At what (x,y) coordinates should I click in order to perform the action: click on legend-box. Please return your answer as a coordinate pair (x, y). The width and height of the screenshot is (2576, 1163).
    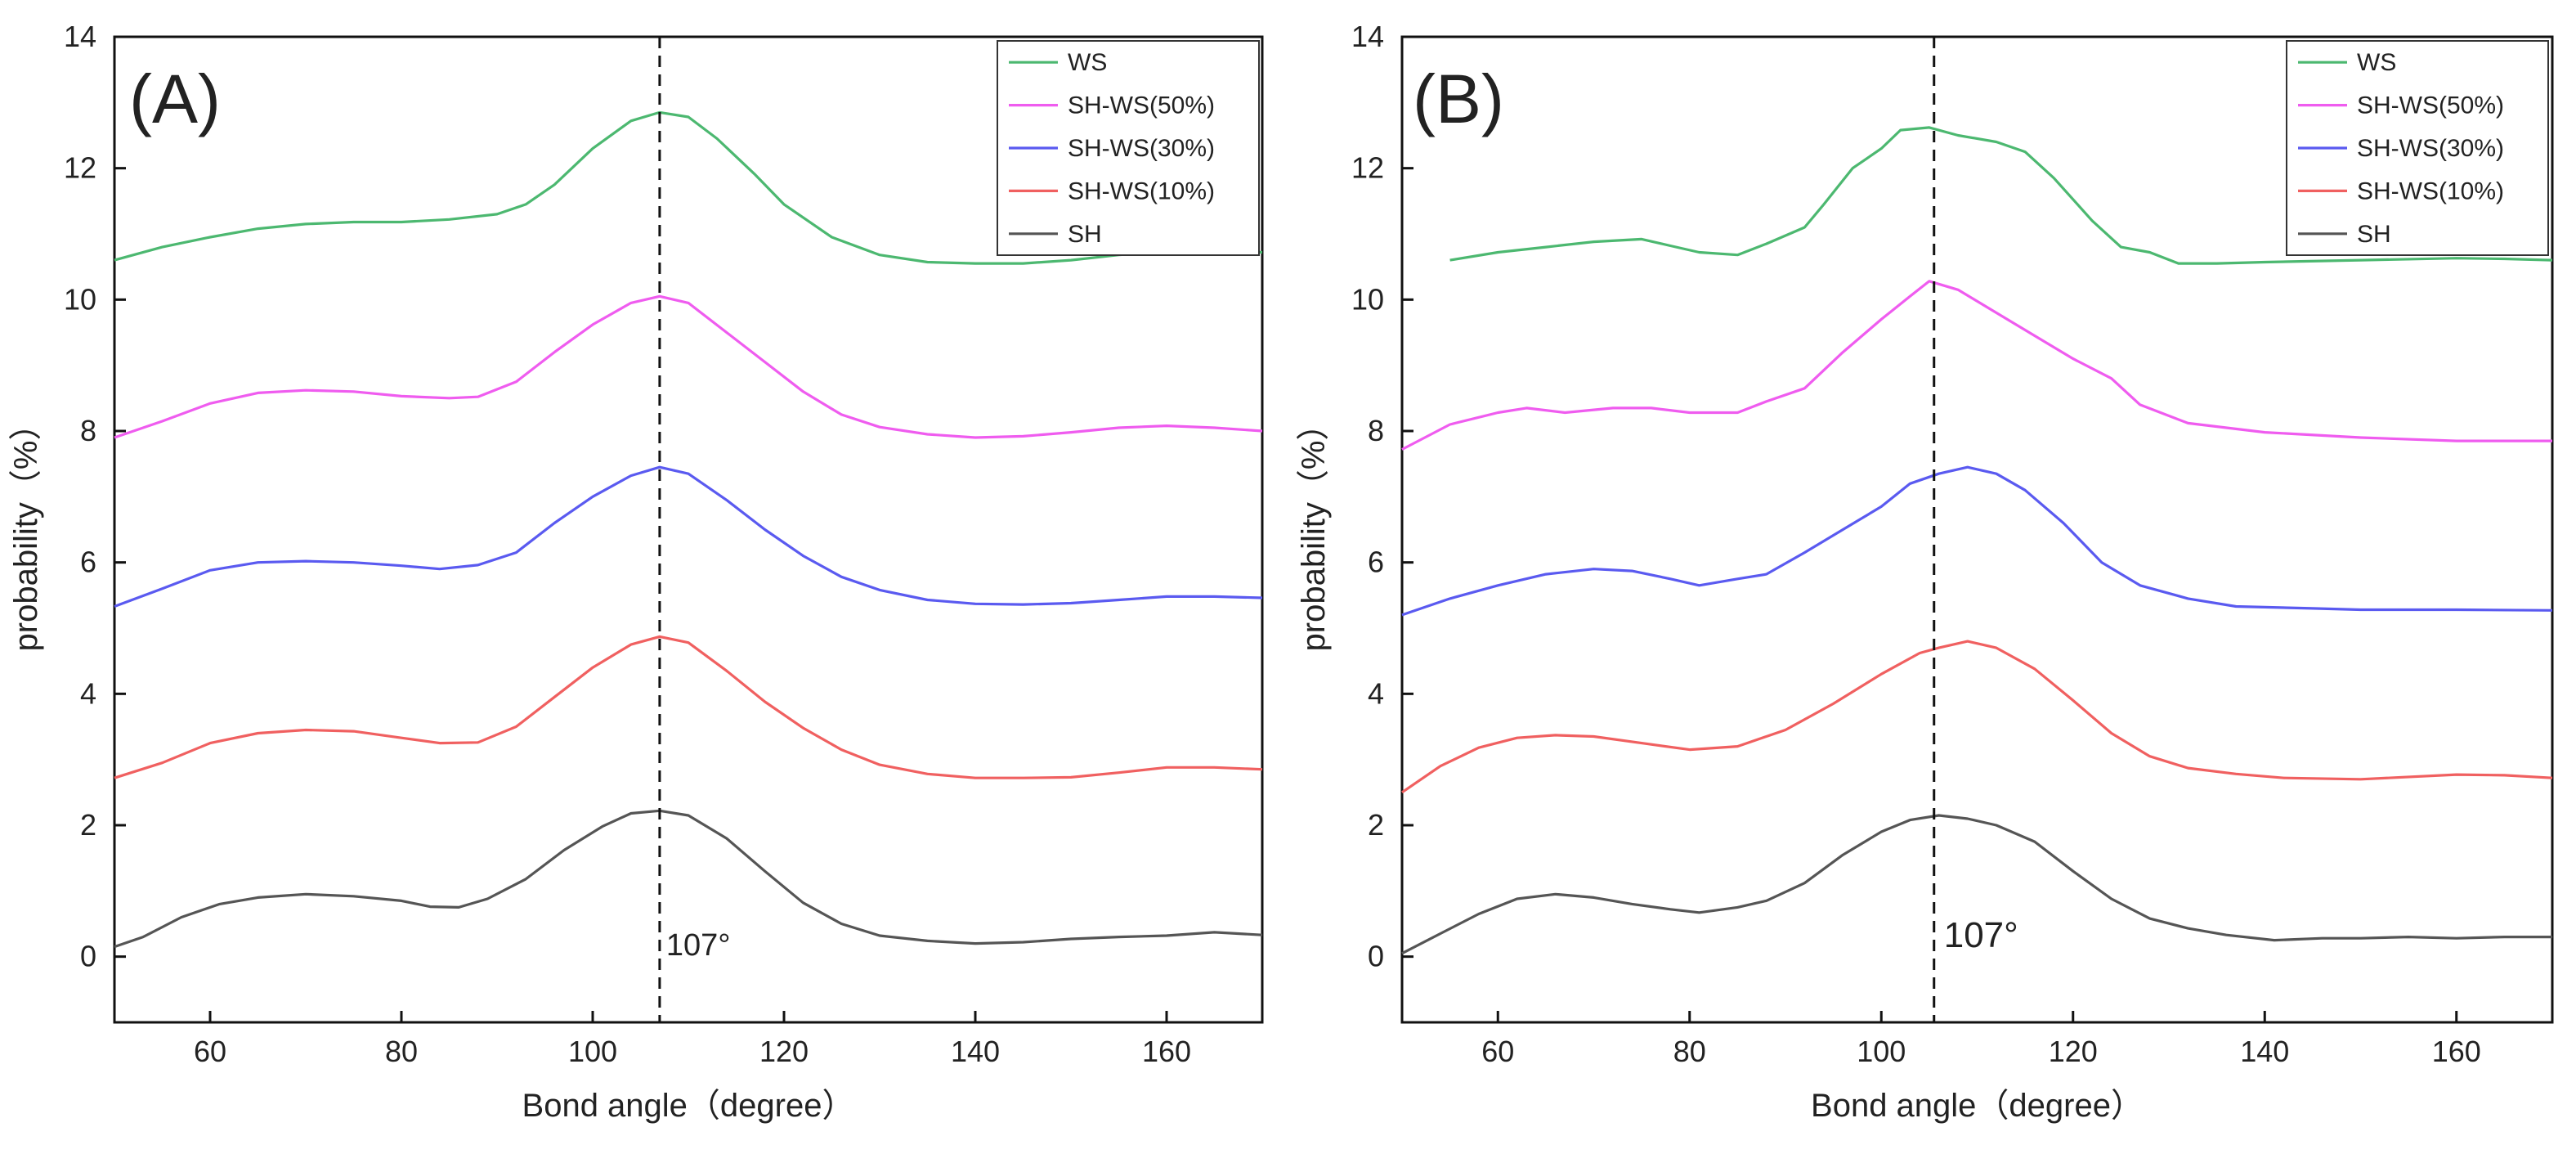
    Looking at the image, I should click on (2417, 148).